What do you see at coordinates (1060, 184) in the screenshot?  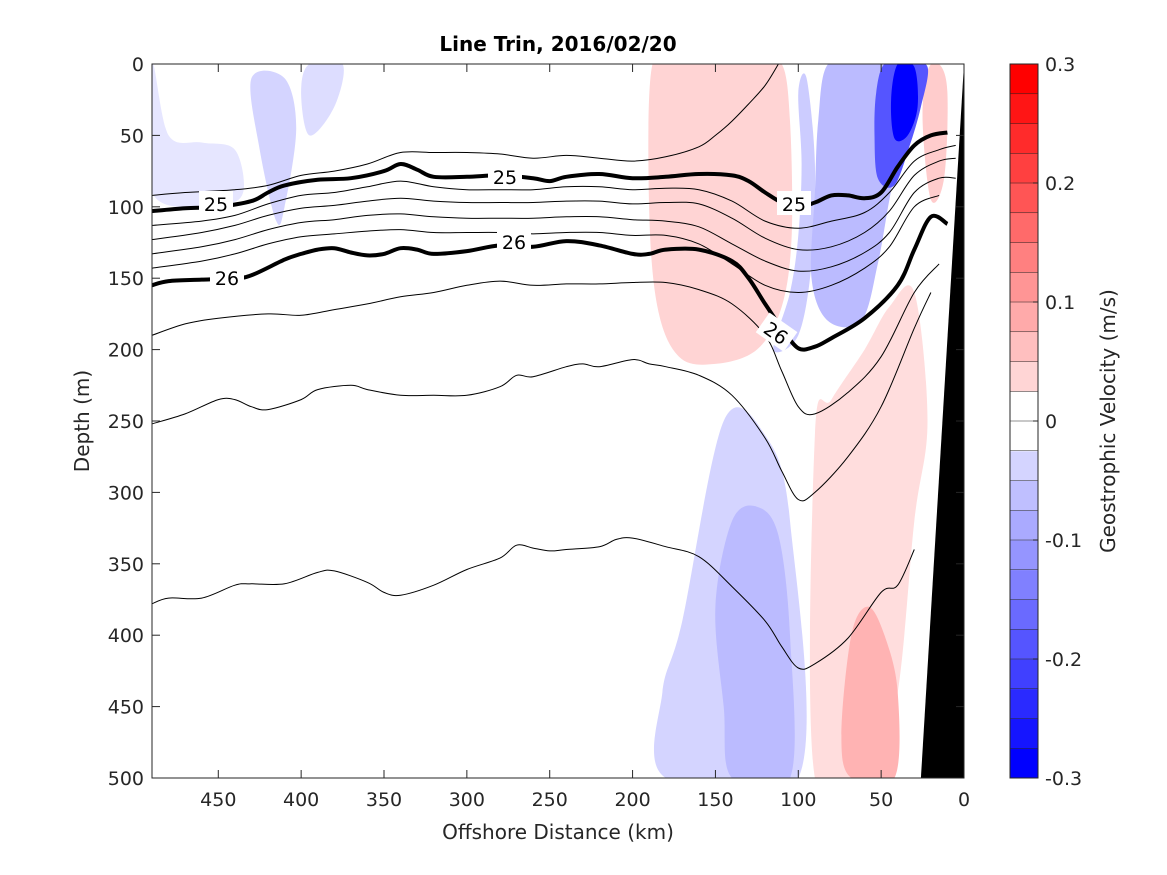 I see `colorbar-tick-label: 0.2` at bounding box center [1060, 184].